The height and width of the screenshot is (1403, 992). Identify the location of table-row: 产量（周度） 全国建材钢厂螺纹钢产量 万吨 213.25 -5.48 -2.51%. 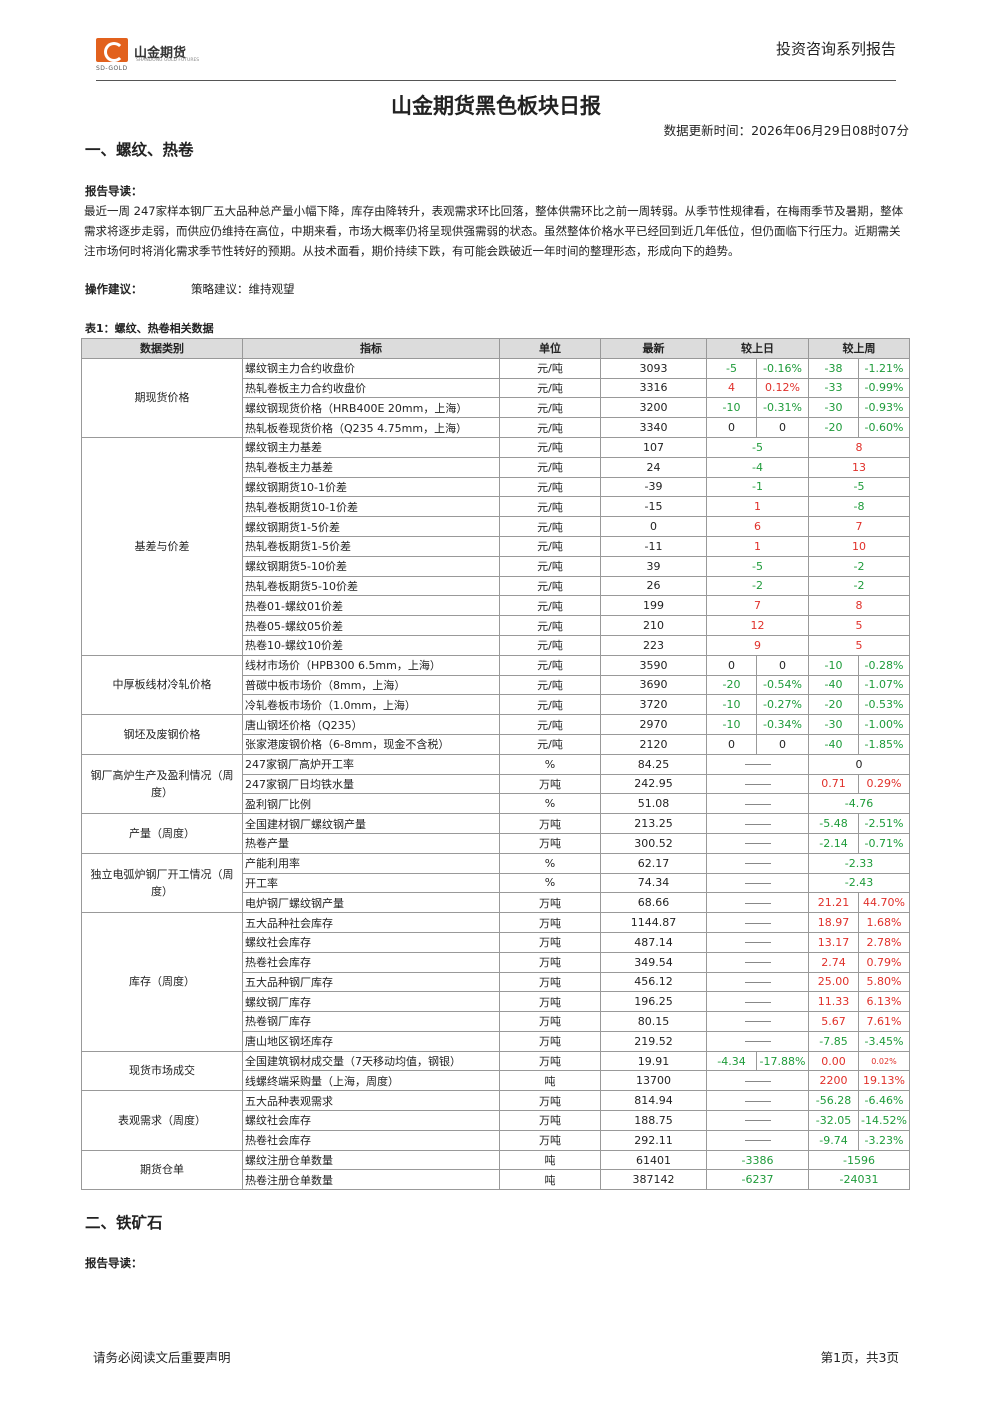
(495, 833).